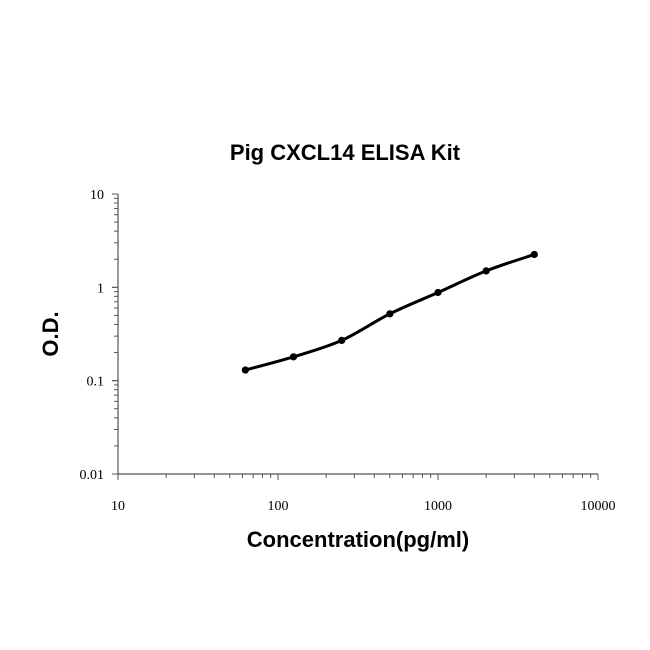  Describe the element at coordinates (100, 288) in the screenshot. I see `y-tick-label: 1` at that location.